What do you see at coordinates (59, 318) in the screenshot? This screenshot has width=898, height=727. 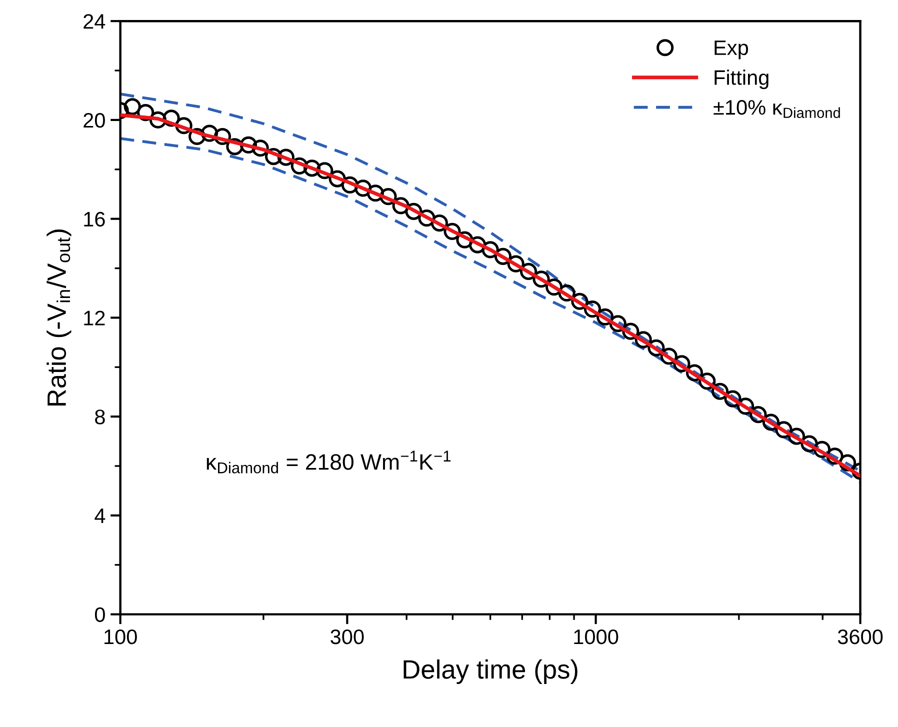 I see `y-axis-title: Ratio (-V$_{in}$/V$_{out}$)` at bounding box center [59, 318].